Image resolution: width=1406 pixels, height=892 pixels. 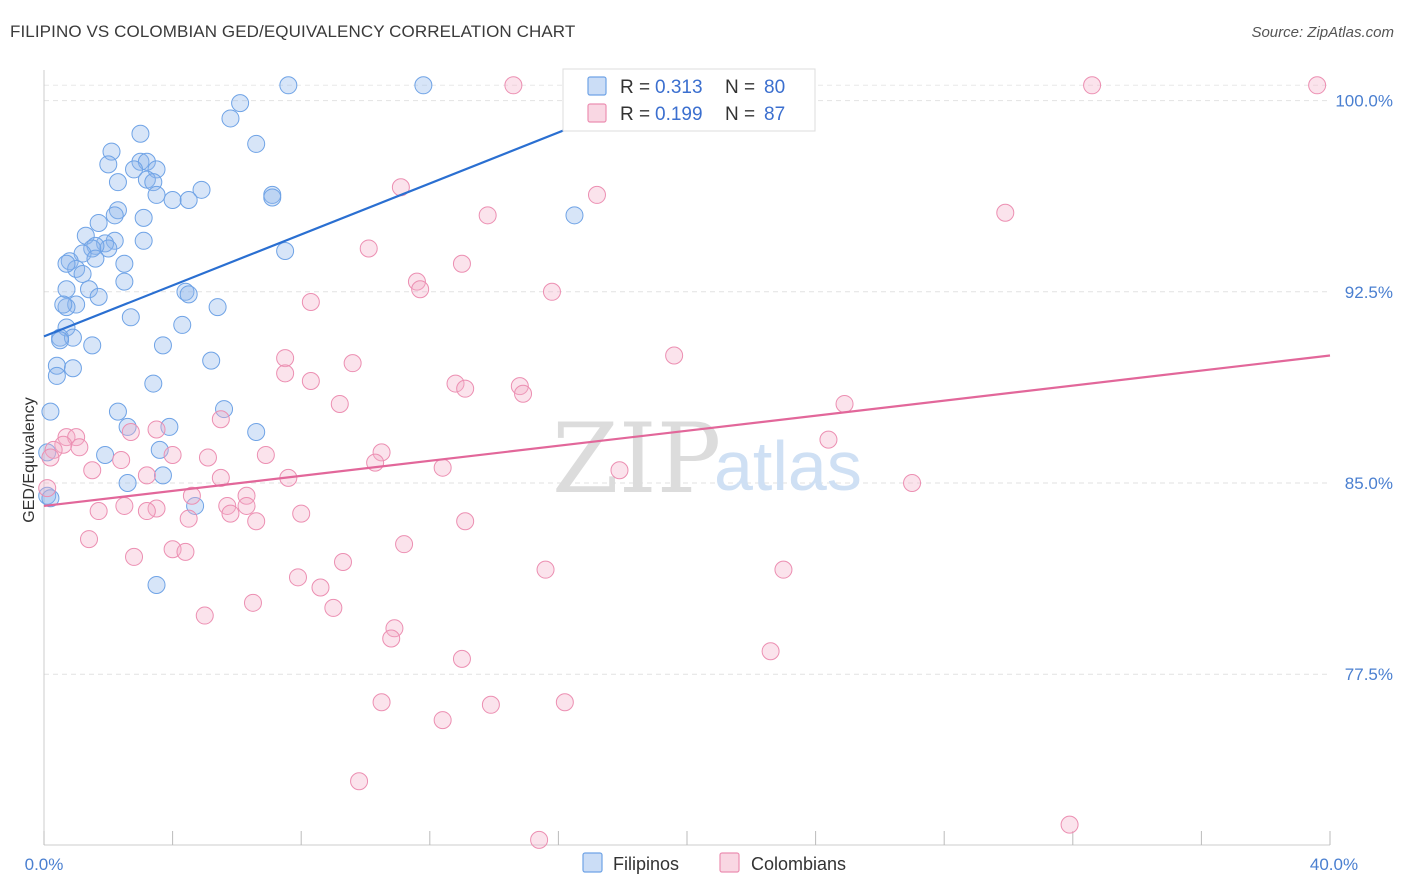 I want to click on legend-n-label-1: N =, so click(x=740, y=87).